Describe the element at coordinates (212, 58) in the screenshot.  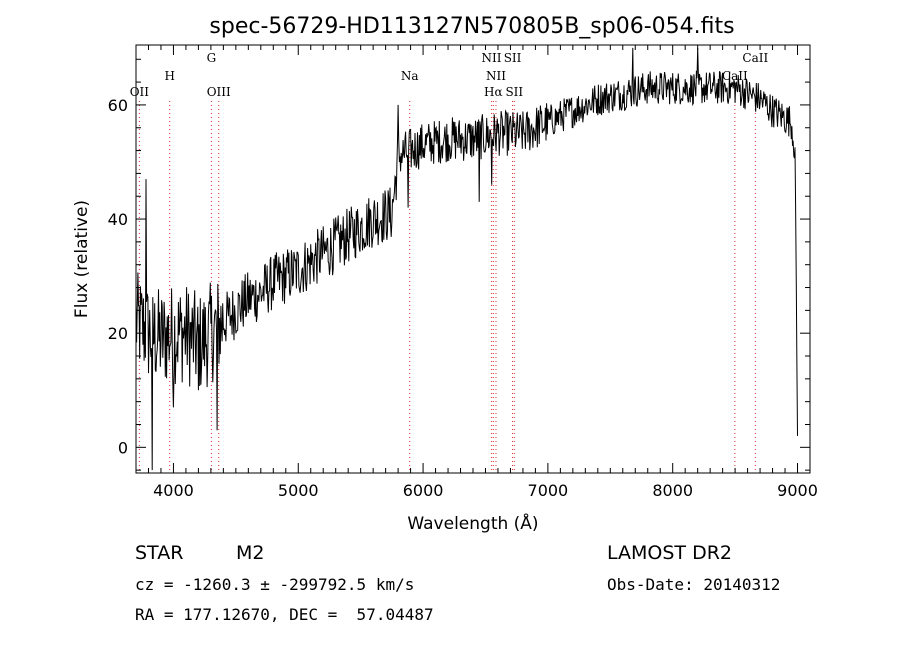
I see `line-marker-label: G` at that location.